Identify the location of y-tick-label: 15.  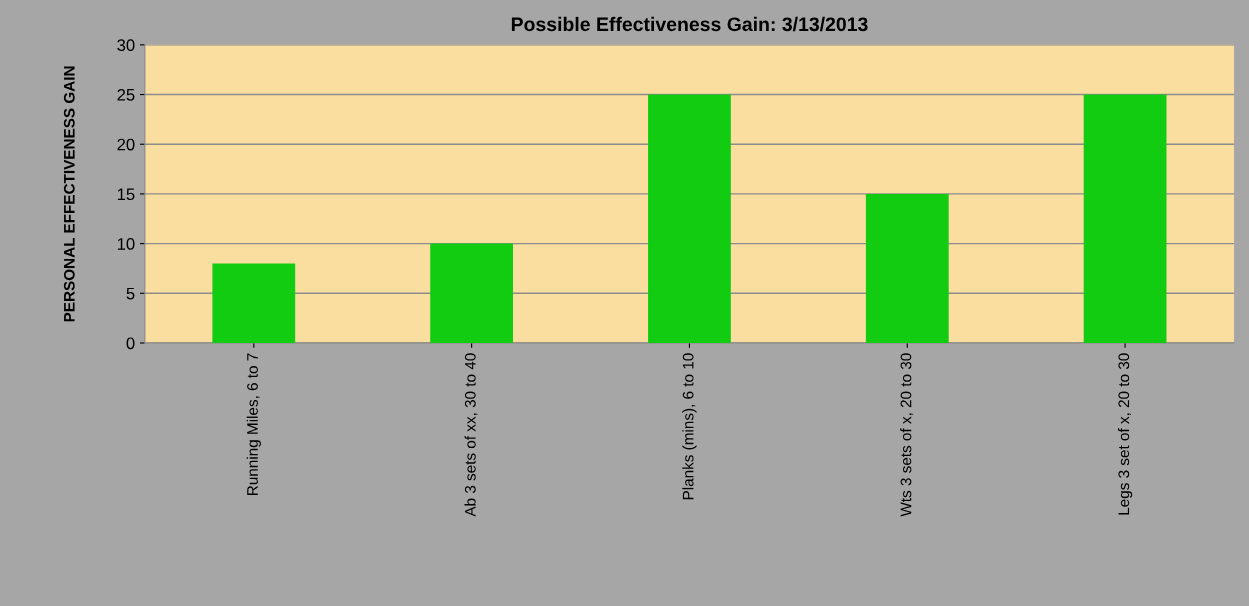
(126, 194).